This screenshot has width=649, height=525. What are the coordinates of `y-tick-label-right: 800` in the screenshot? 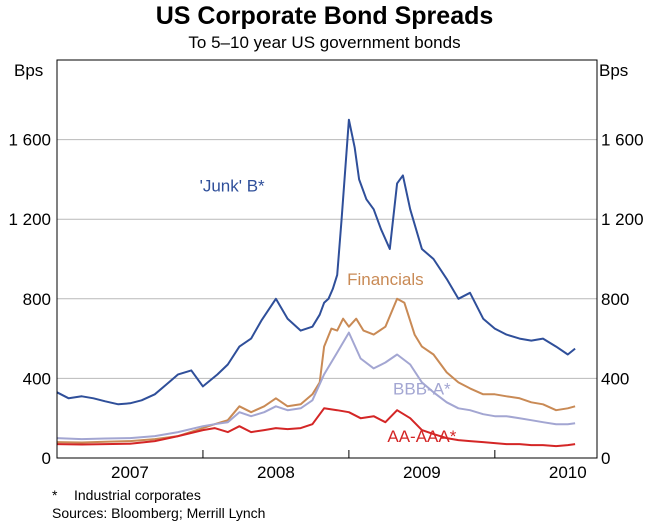 It's located at (615, 299).